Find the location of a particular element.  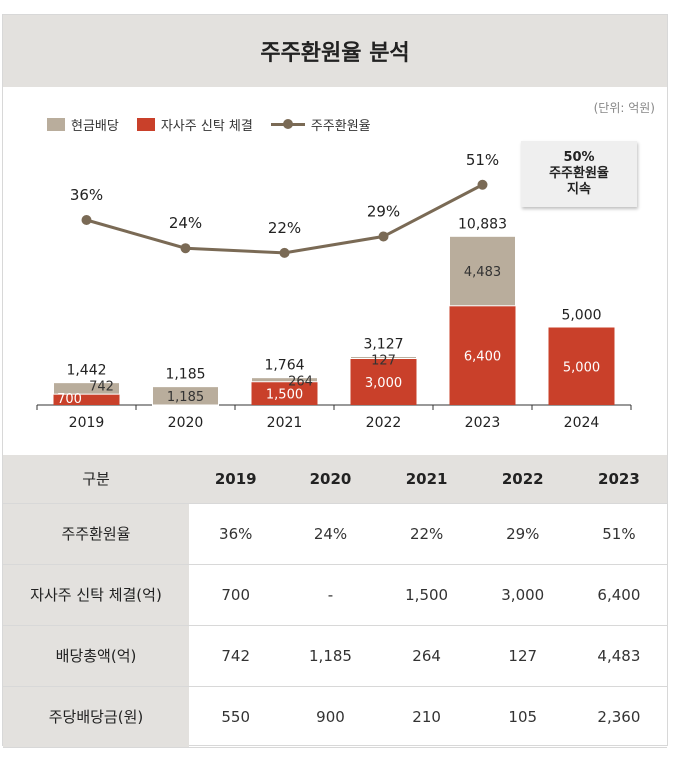

x-tick-label: 2024 is located at coordinates (582, 423).